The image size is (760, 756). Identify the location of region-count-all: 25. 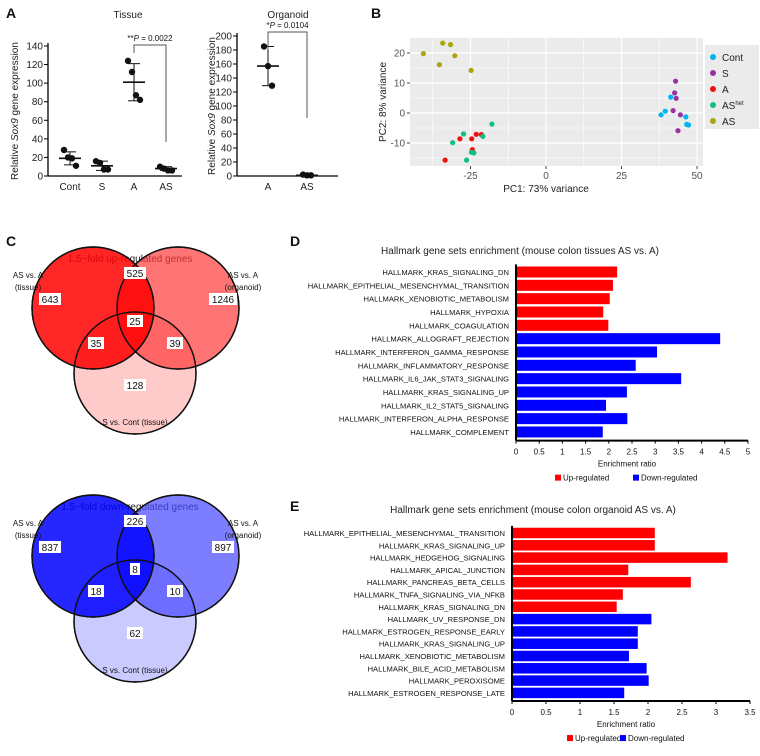
(135, 322).